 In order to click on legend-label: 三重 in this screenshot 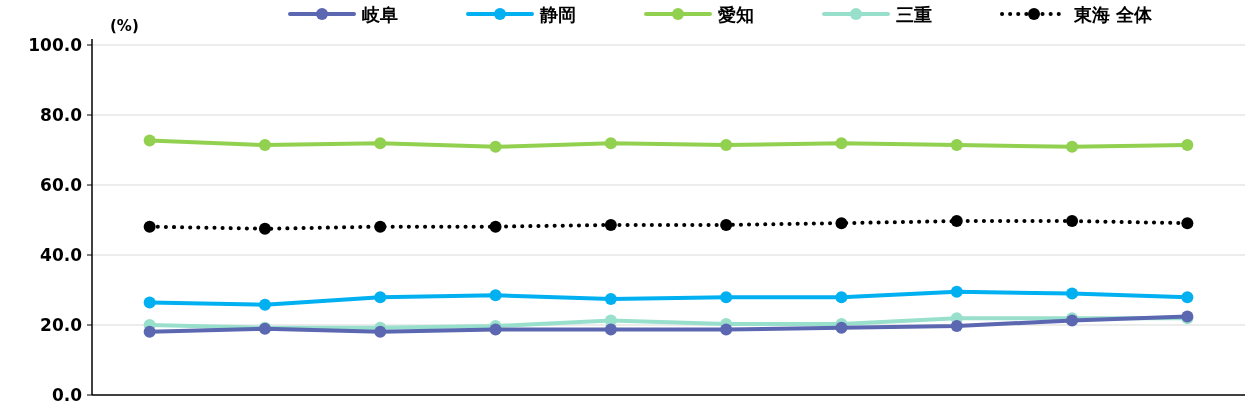, I will do `click(914, 14)`.